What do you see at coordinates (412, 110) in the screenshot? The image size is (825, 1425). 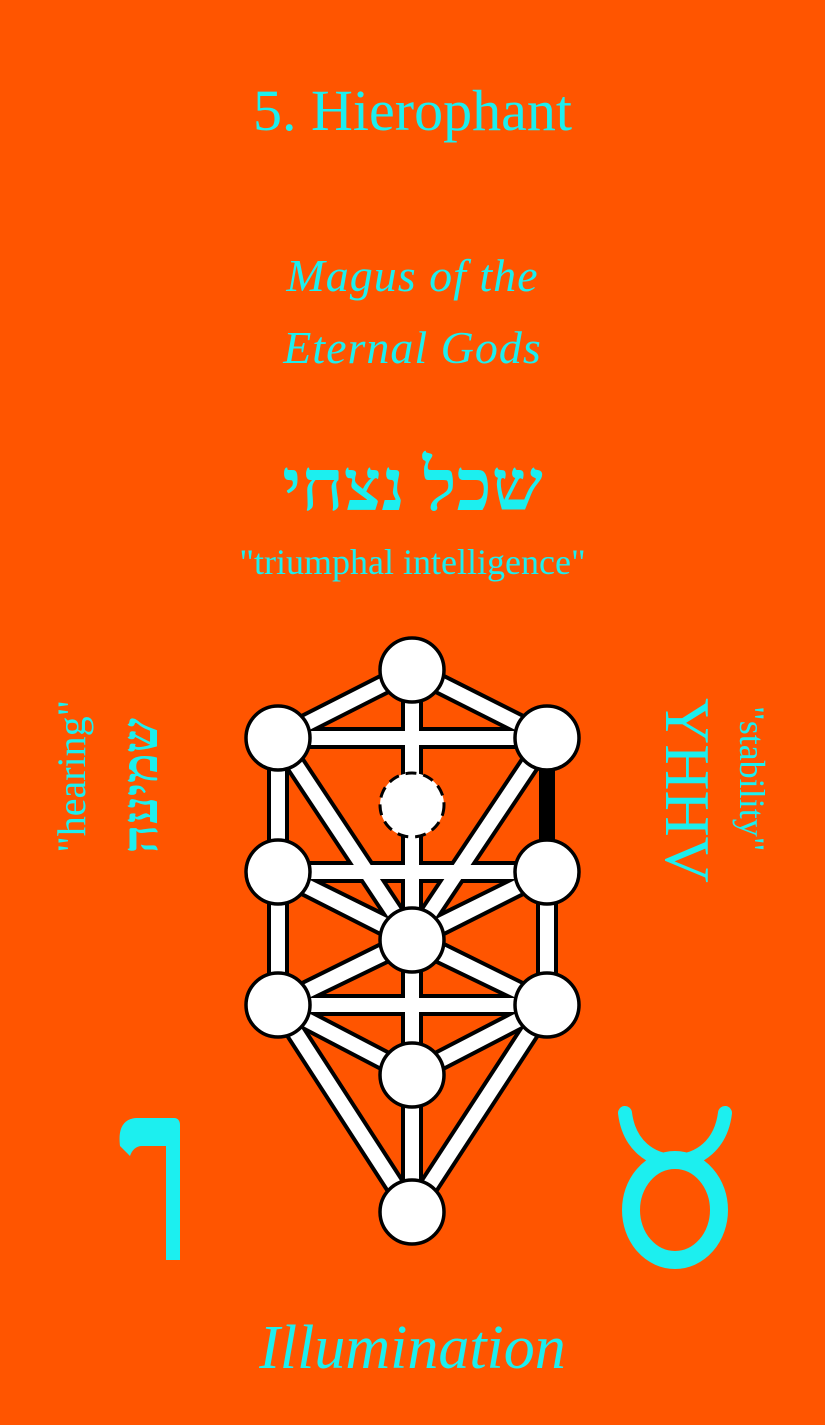 I see `card-title: 5. Hierophant` at bounding box center [412, 110].